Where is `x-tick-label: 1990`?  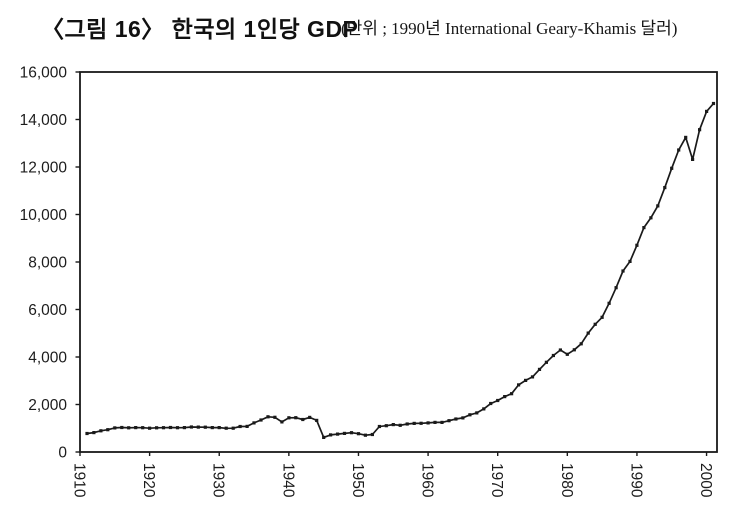 x-tick-label: 1990 is located at coordinates (635, 480).